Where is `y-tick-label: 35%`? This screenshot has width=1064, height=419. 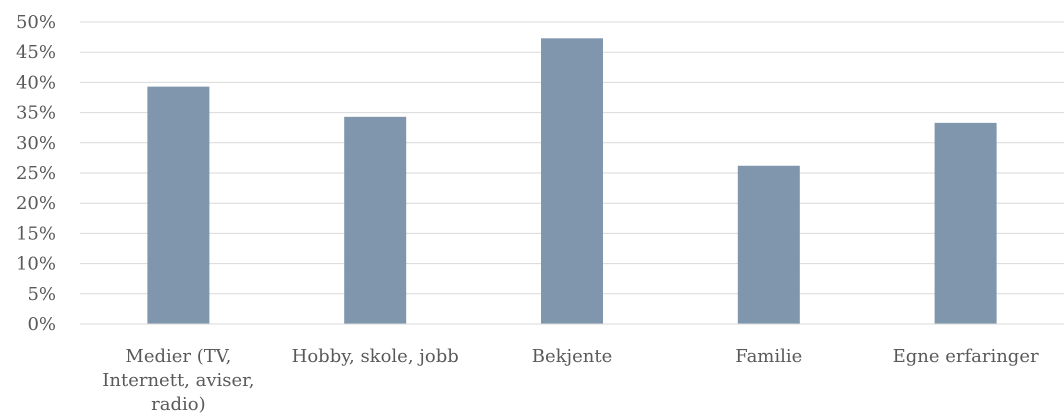 y-tick-label: 35% is located at coordinates (36, 113).